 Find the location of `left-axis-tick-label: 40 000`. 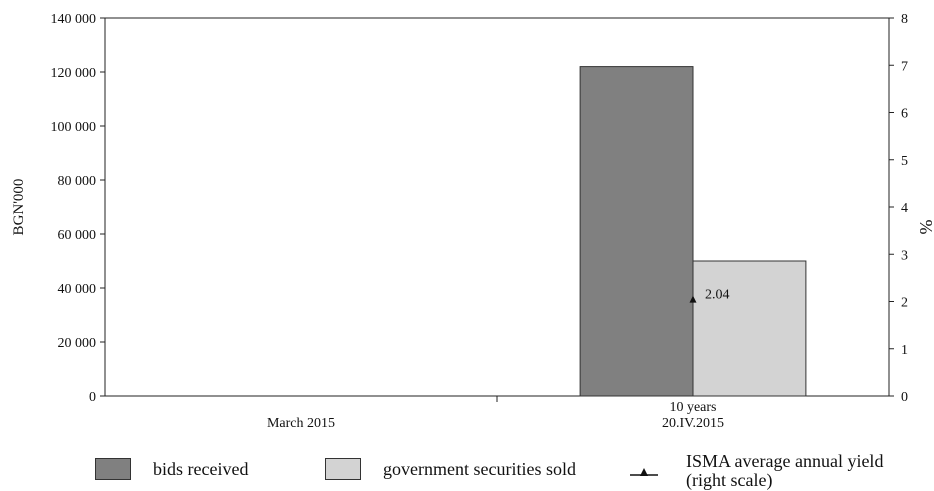

left-axis-tick-label: 40 000 is located at coordinates (77, 289).